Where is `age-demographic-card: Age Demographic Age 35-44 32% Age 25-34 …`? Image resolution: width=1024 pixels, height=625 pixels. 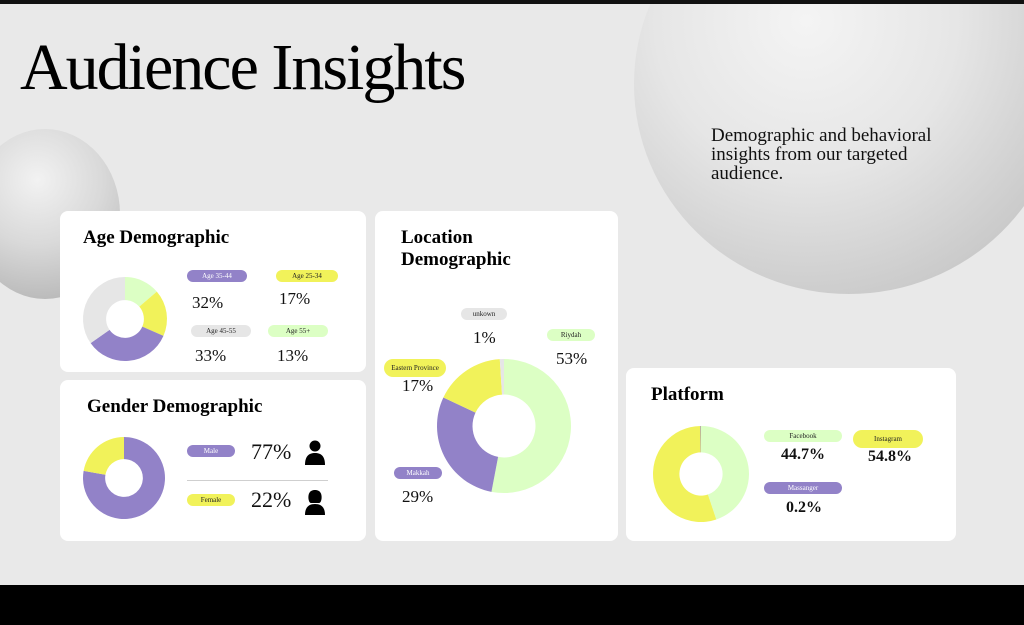 age-demographic-card: Age Demographic Age 35-44 32% Age 25-34 … is located at coordinates (213, 291).